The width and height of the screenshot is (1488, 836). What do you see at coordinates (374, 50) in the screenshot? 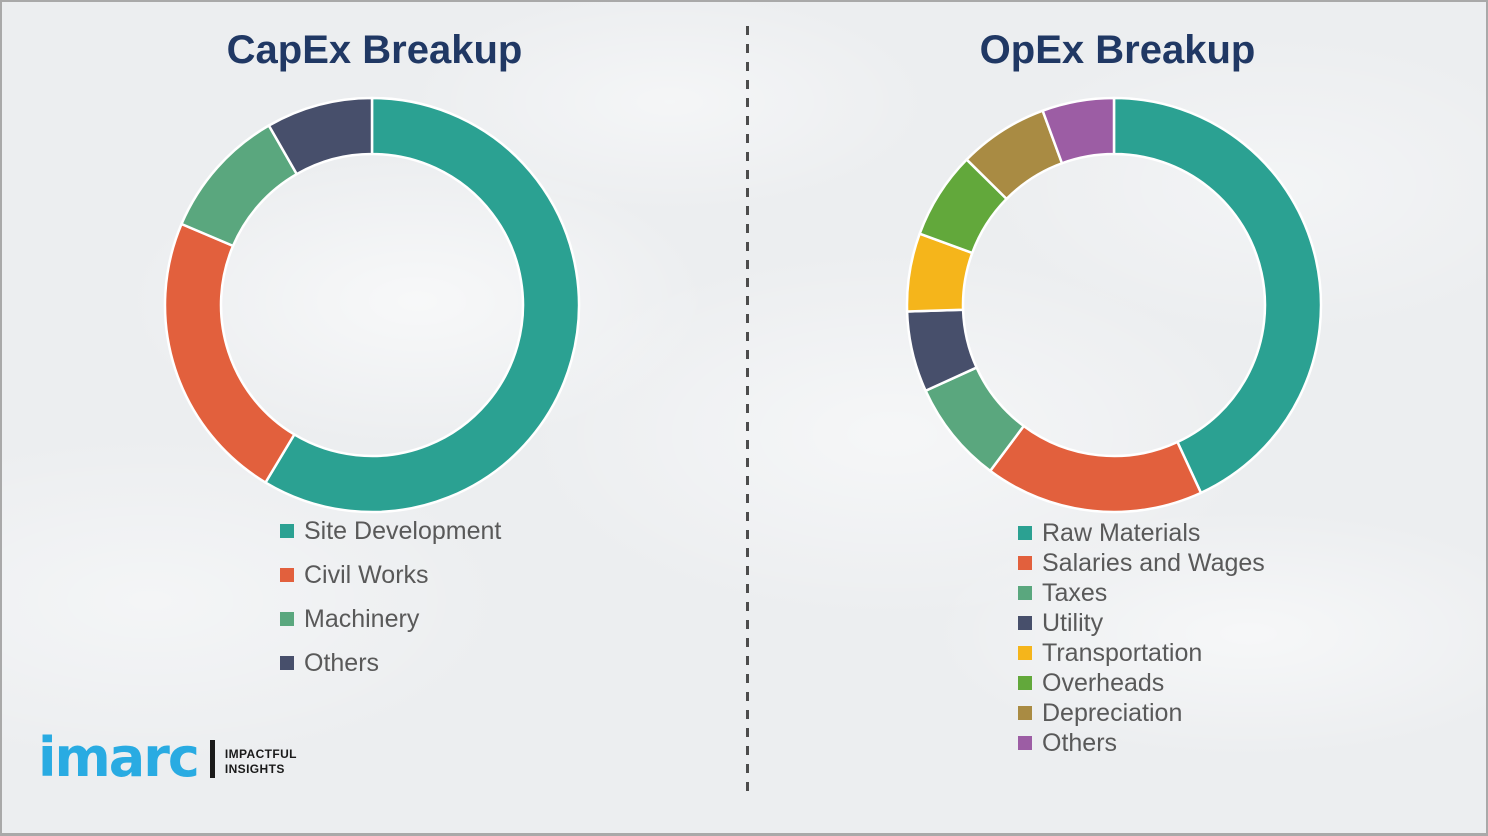
I see `capex-chart-title: CapEx Breakup` at bounding box center [374, 50].